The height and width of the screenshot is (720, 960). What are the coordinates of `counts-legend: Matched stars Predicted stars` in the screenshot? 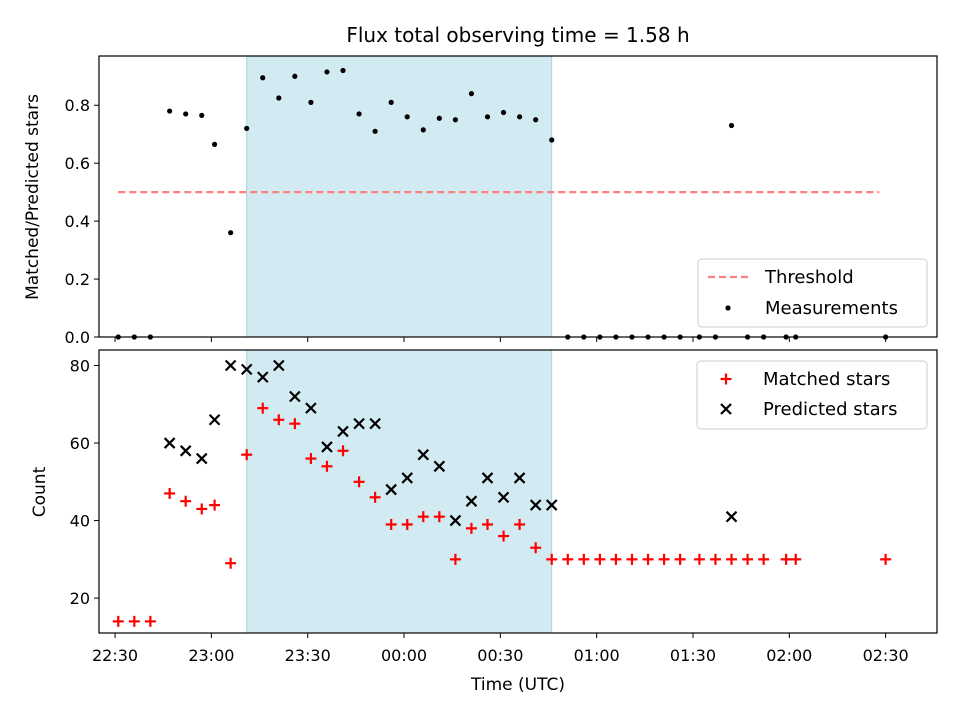 It's located at (812, 395).